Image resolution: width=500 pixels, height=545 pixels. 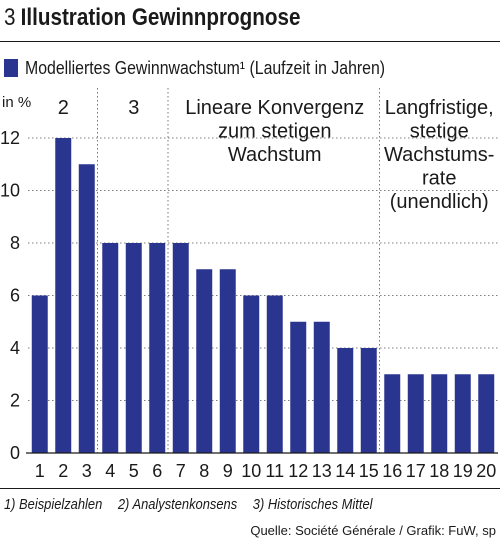 I want to click on y-tick-label-2: 2, so click(x=15, y=401).